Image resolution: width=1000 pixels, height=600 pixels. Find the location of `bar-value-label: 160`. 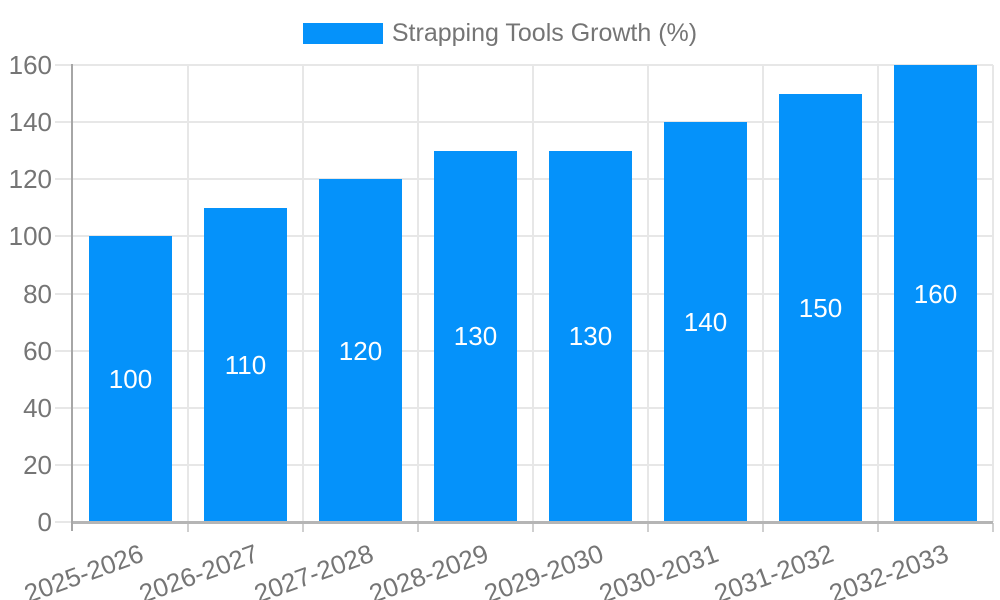

bar-value-label: 160 is located at coordinates (935, 293).